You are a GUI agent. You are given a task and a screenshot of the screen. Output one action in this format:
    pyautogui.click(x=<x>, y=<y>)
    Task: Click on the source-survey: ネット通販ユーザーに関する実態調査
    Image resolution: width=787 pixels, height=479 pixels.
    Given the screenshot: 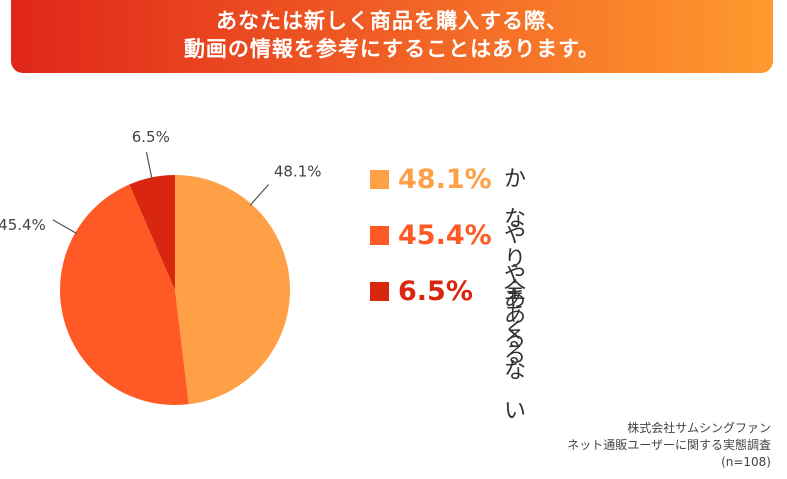 What is the action you would take?
    pyautogui.click(x=669, y=445)
    